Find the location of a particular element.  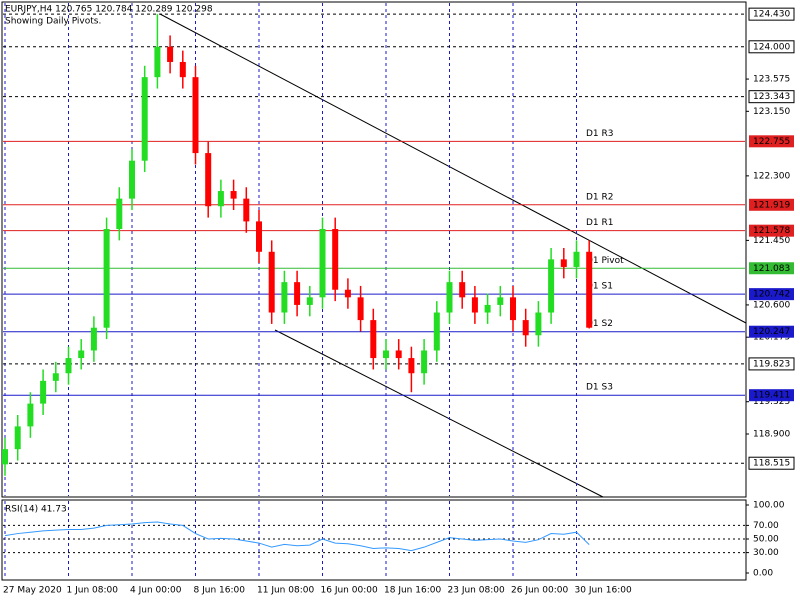

pivot-label: 121.919 is located at coordinates (771, 205).